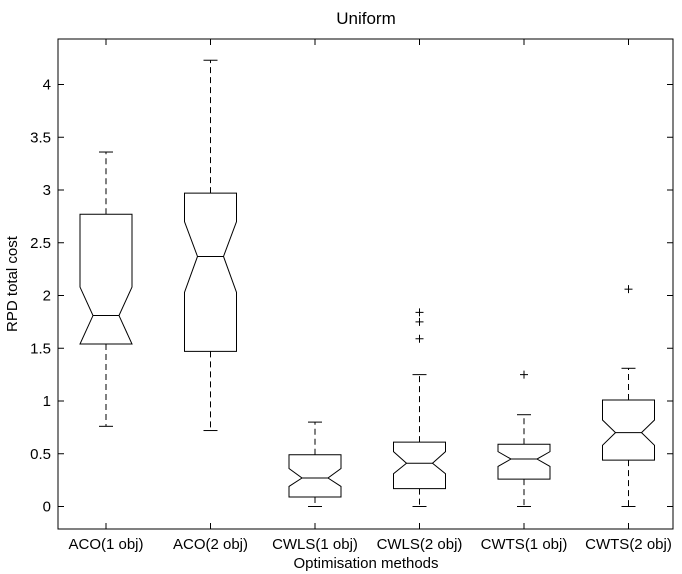 This screenshot has width=682, height=574. Describe the element at coordinates (40, 243) in the screenshot. I see `y-tick-label: 2.5` at that location.